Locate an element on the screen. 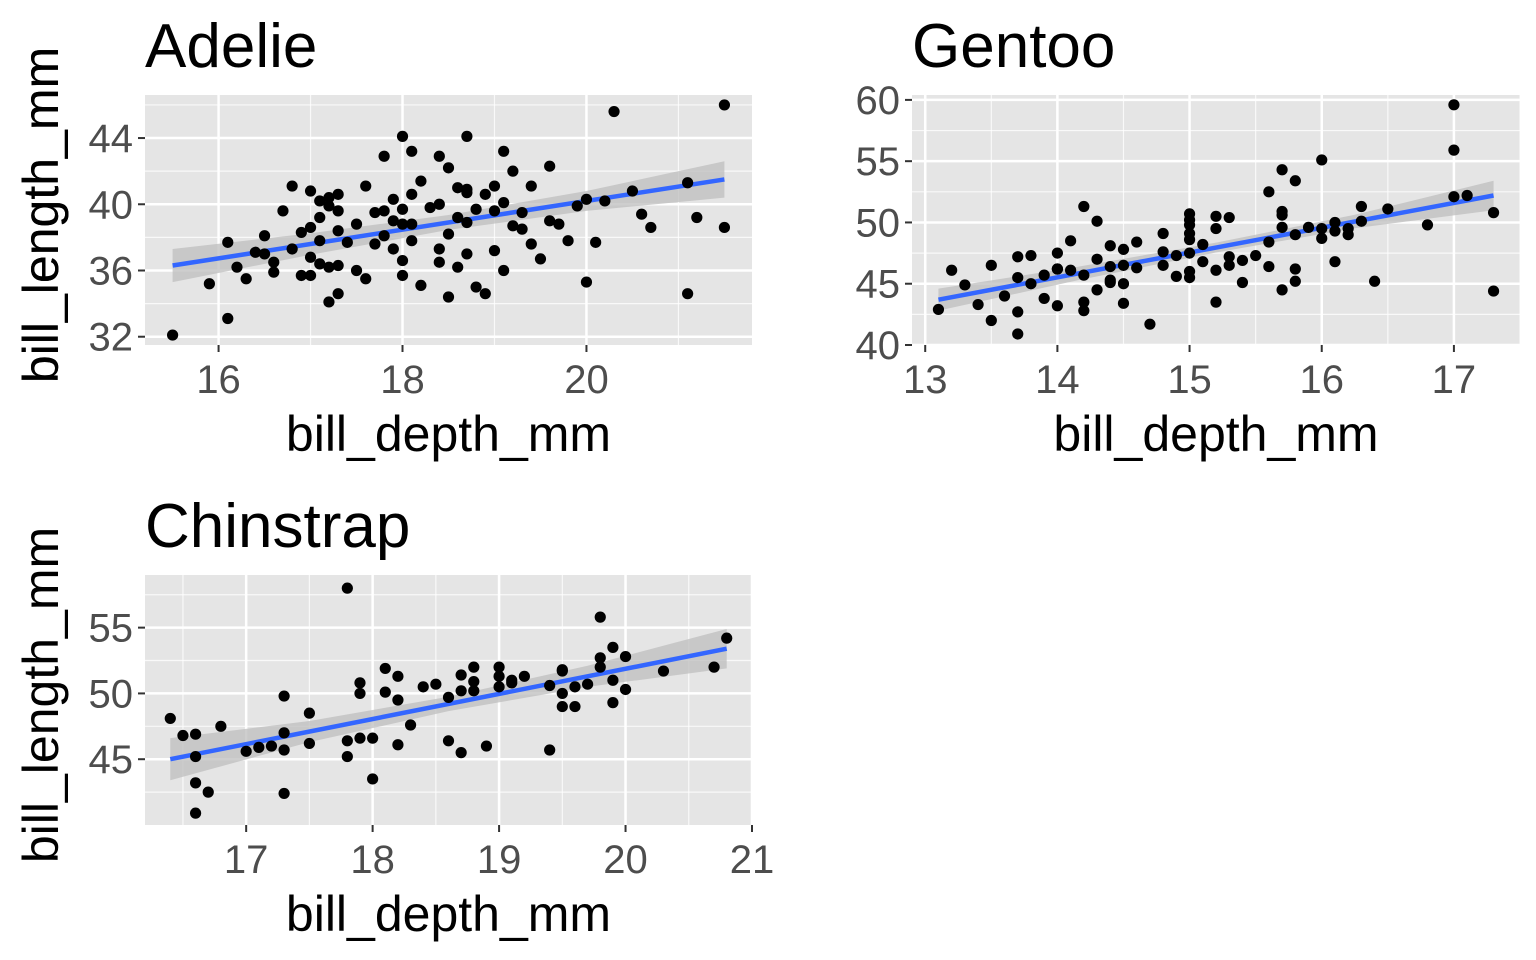 The height and width of the screenshot is (960, 1536). x-tick-label: 15 is located at coordinates (1189, 380).